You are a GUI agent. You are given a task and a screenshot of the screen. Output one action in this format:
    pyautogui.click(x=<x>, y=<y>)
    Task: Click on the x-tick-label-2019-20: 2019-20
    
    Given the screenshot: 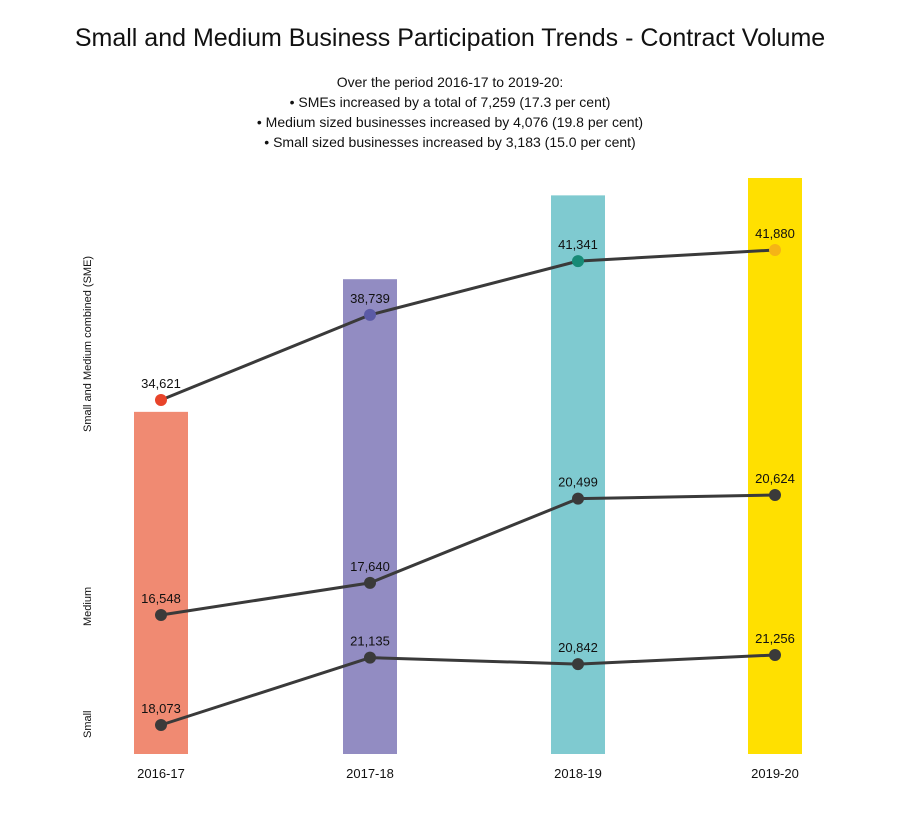 What is the action you would take?
    pyautogui.click(x=775, y=773)
    